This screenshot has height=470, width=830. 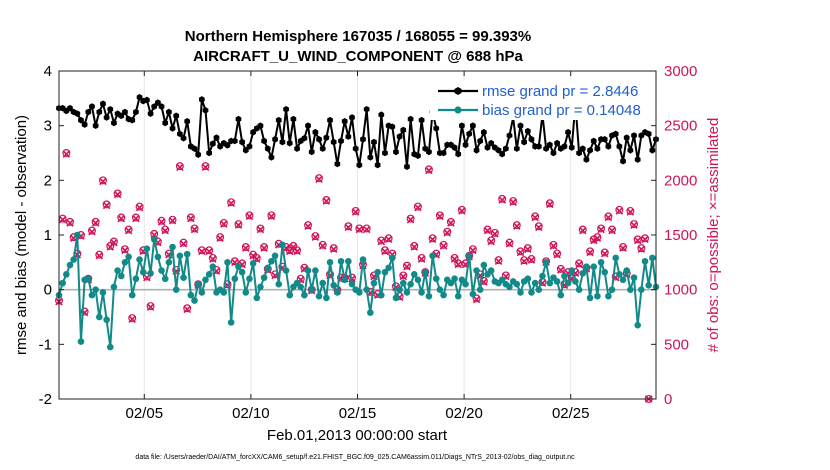 What do you see at coordinates (674, 235) in the screenshot?
I see `y-axis-right: 0 500 1000 1500 2000 2500 3000` at bounding box center [674, 235].